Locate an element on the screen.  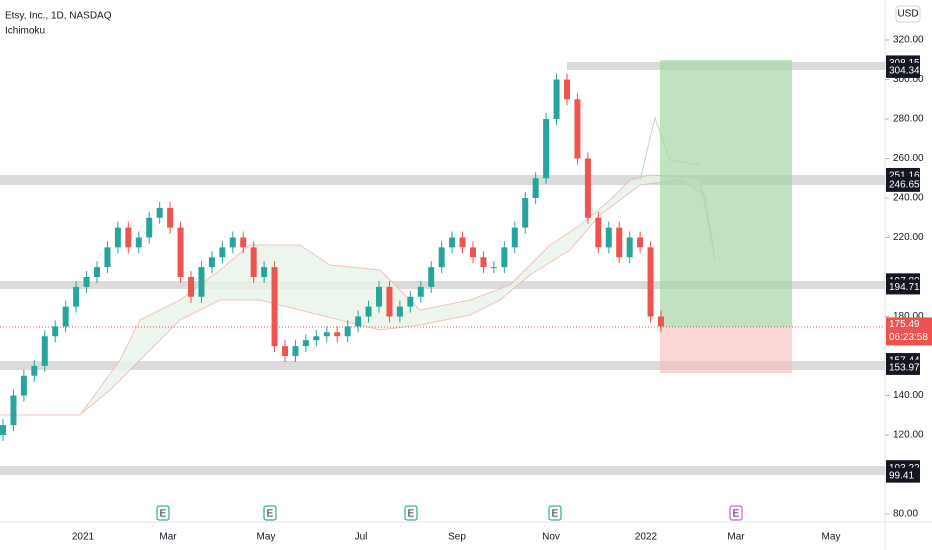
x-tick-label: May is located at coordinates (831, 537).